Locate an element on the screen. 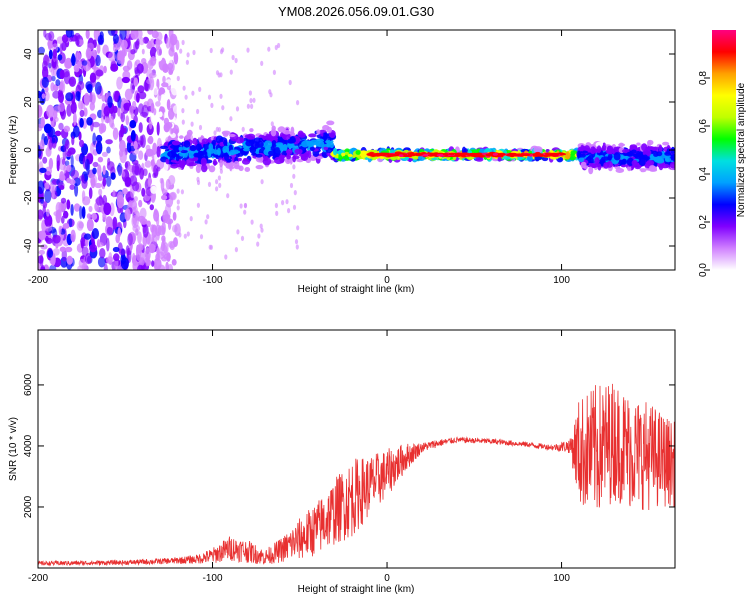 This screenshot has width=750, height=600. colorbar-tick-label: 0.4 is located at coordinates (703, 174).